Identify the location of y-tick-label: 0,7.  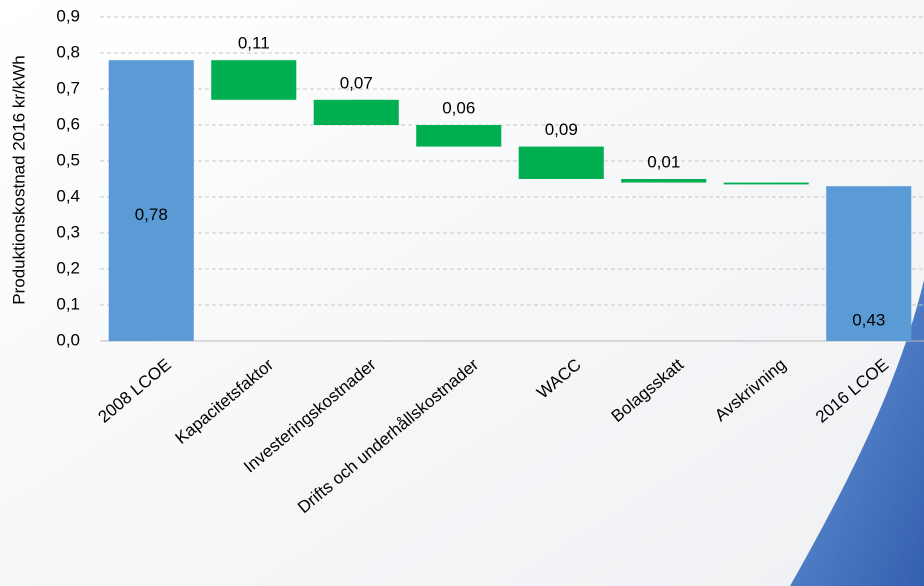
(68, 87).